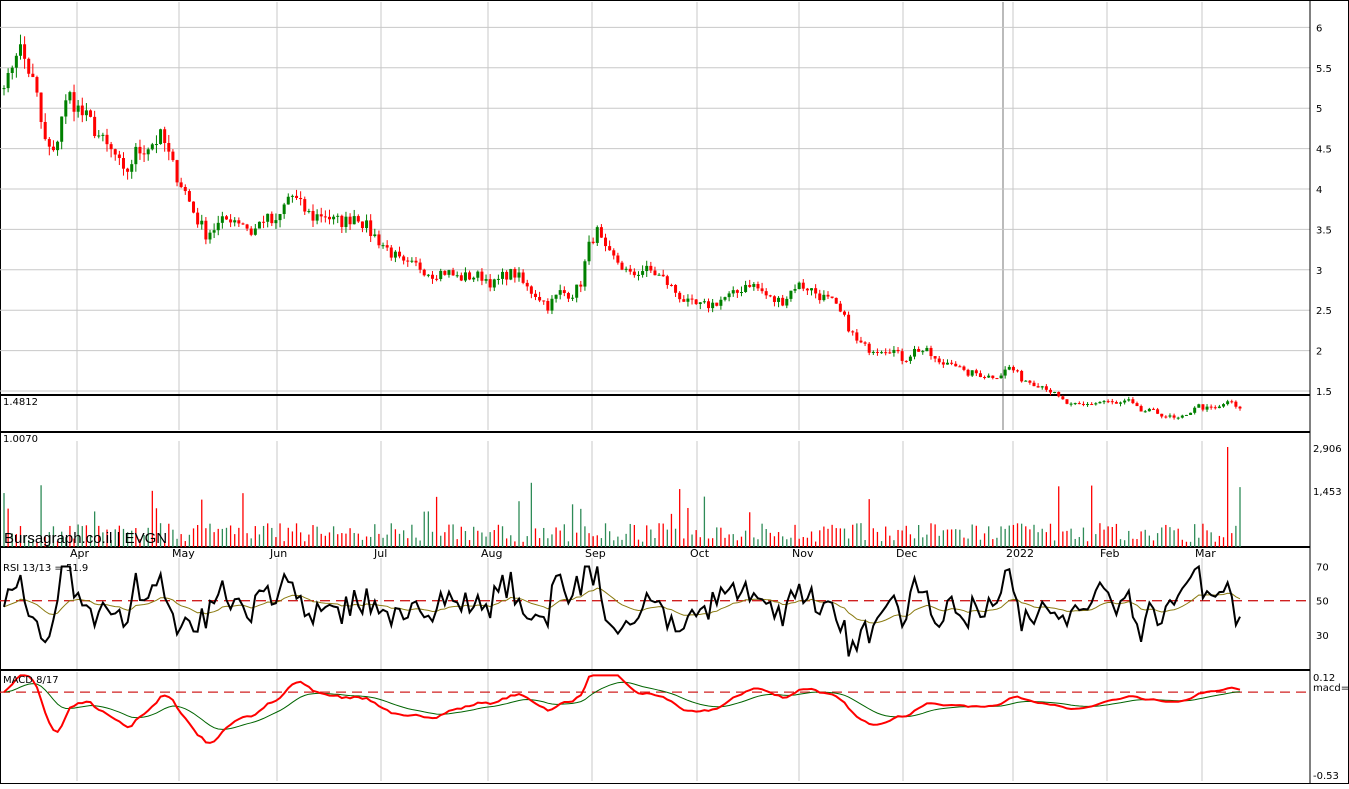  What do you see at coordinates (1020, 553) in the screenshot?
I see `x-tick-label: 2022` at bounding box center [1020, 553].